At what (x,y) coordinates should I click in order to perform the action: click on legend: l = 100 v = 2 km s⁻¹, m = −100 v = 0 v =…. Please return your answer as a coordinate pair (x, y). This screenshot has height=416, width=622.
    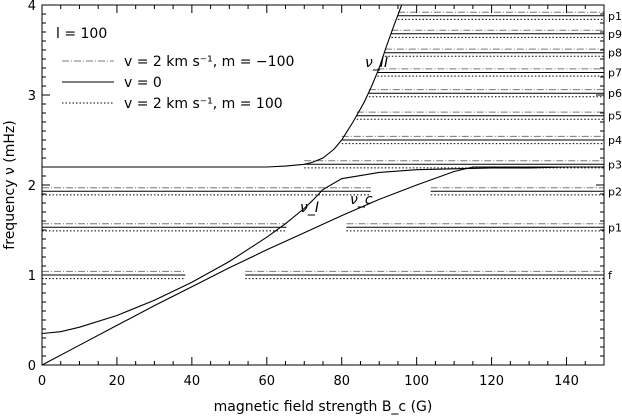
    Looking at the image, I should click on (175, 69).